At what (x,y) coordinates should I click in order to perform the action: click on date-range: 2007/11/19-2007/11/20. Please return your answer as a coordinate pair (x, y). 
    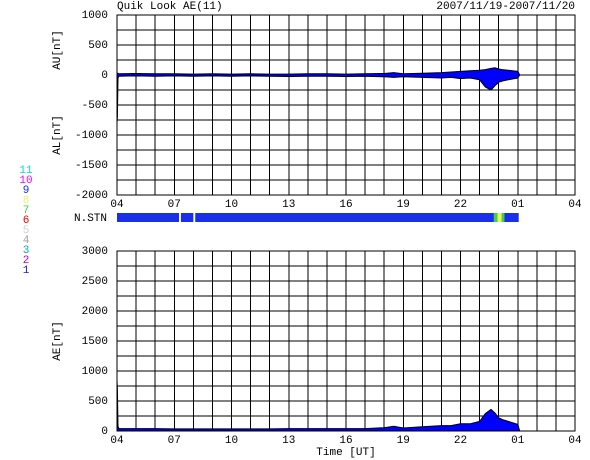
    Looking at the image, I should click on (505, 7).